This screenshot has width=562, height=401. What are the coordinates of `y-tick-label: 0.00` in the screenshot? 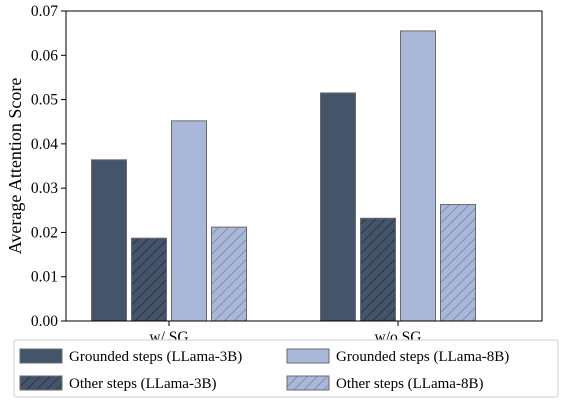 It's located at (44, 321).